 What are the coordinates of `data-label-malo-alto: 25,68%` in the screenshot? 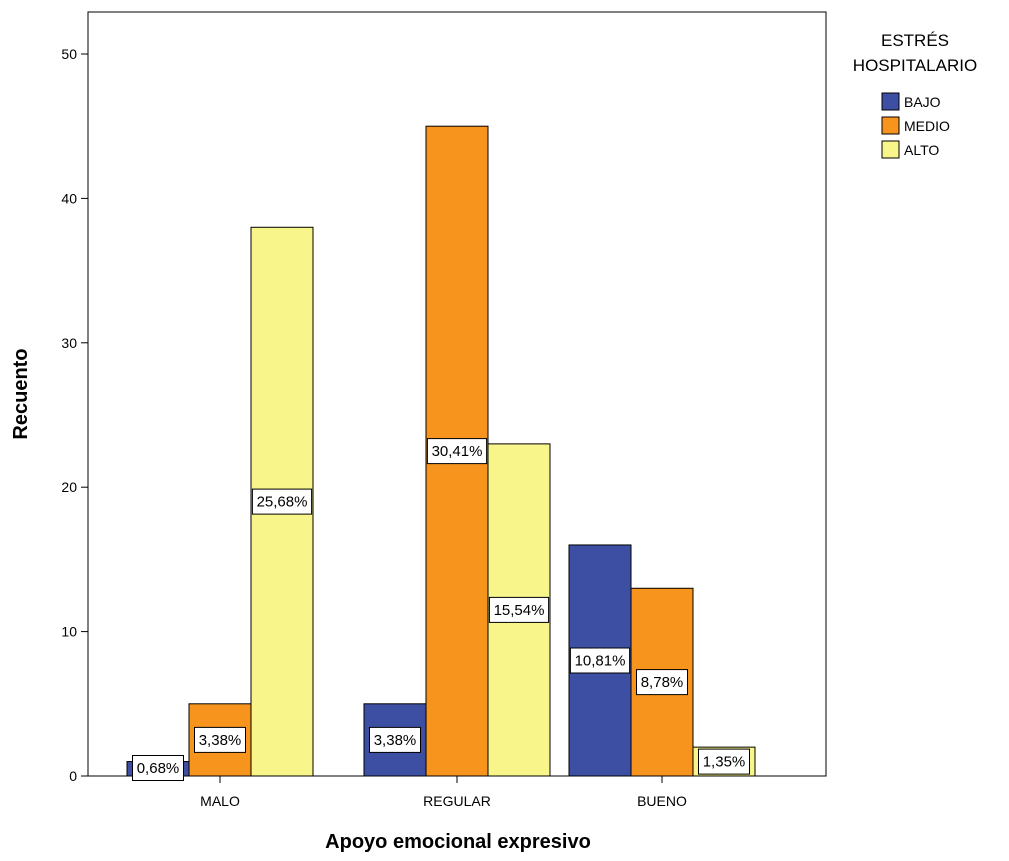 It's located at (282, 501).